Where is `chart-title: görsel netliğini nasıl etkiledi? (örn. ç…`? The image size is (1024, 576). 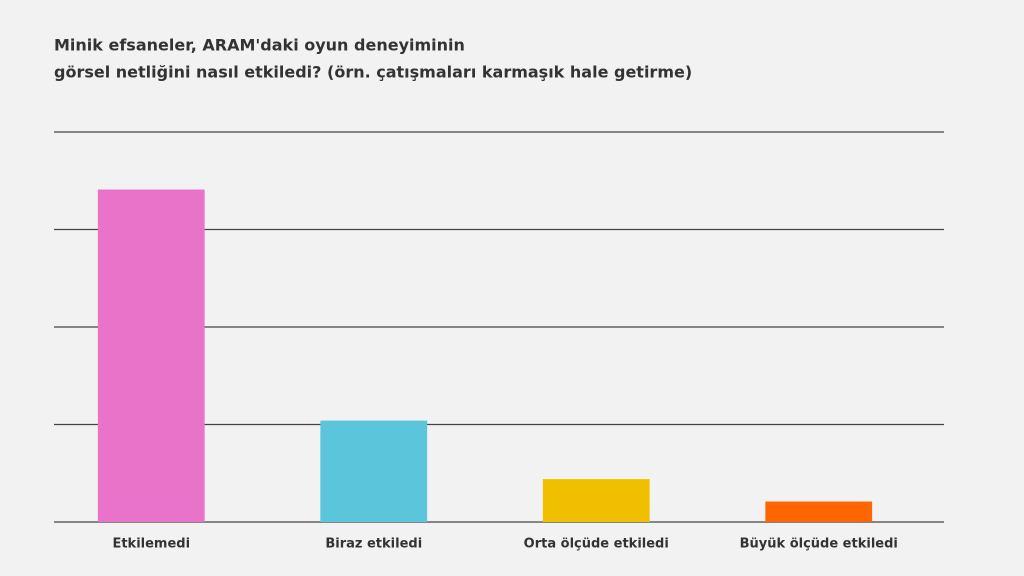
chart-title: görsel netliğini nasıl etkiledi? (örn. ç… is located at coordinates (373, 72).